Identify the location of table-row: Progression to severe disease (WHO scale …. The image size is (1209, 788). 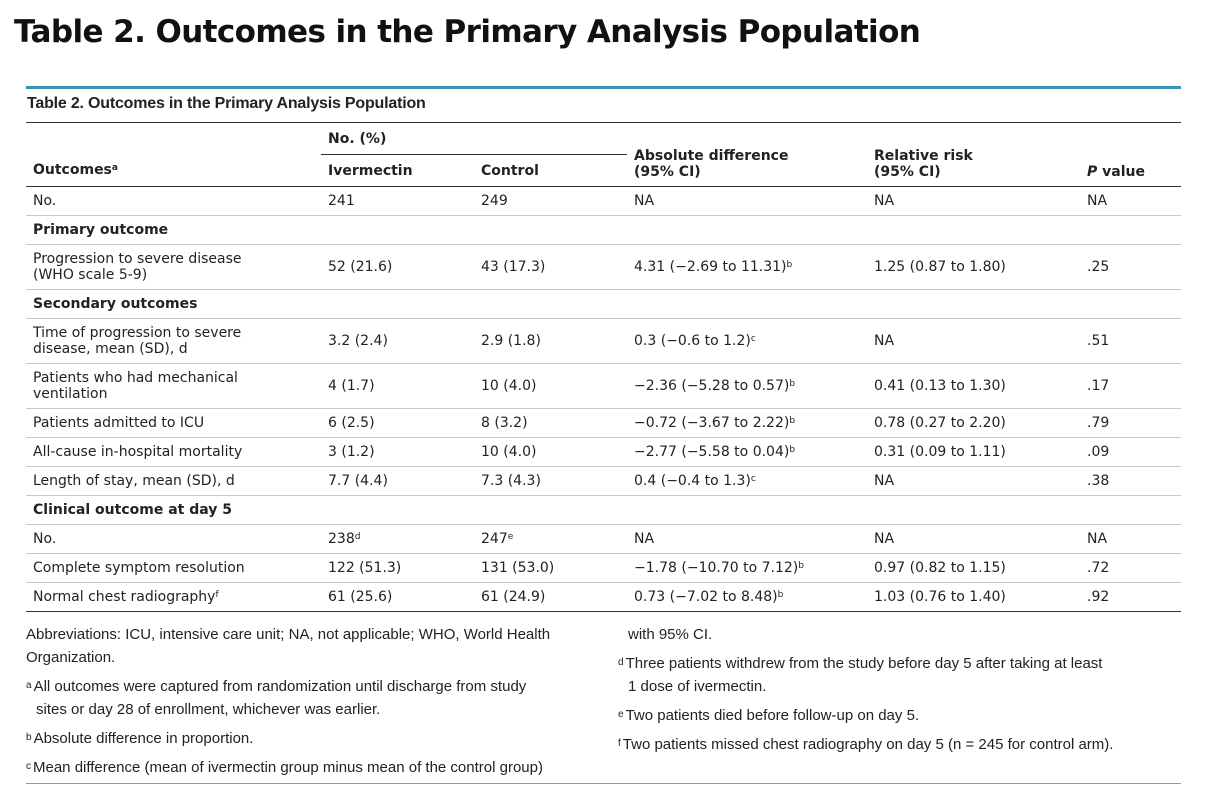
(604, 267).